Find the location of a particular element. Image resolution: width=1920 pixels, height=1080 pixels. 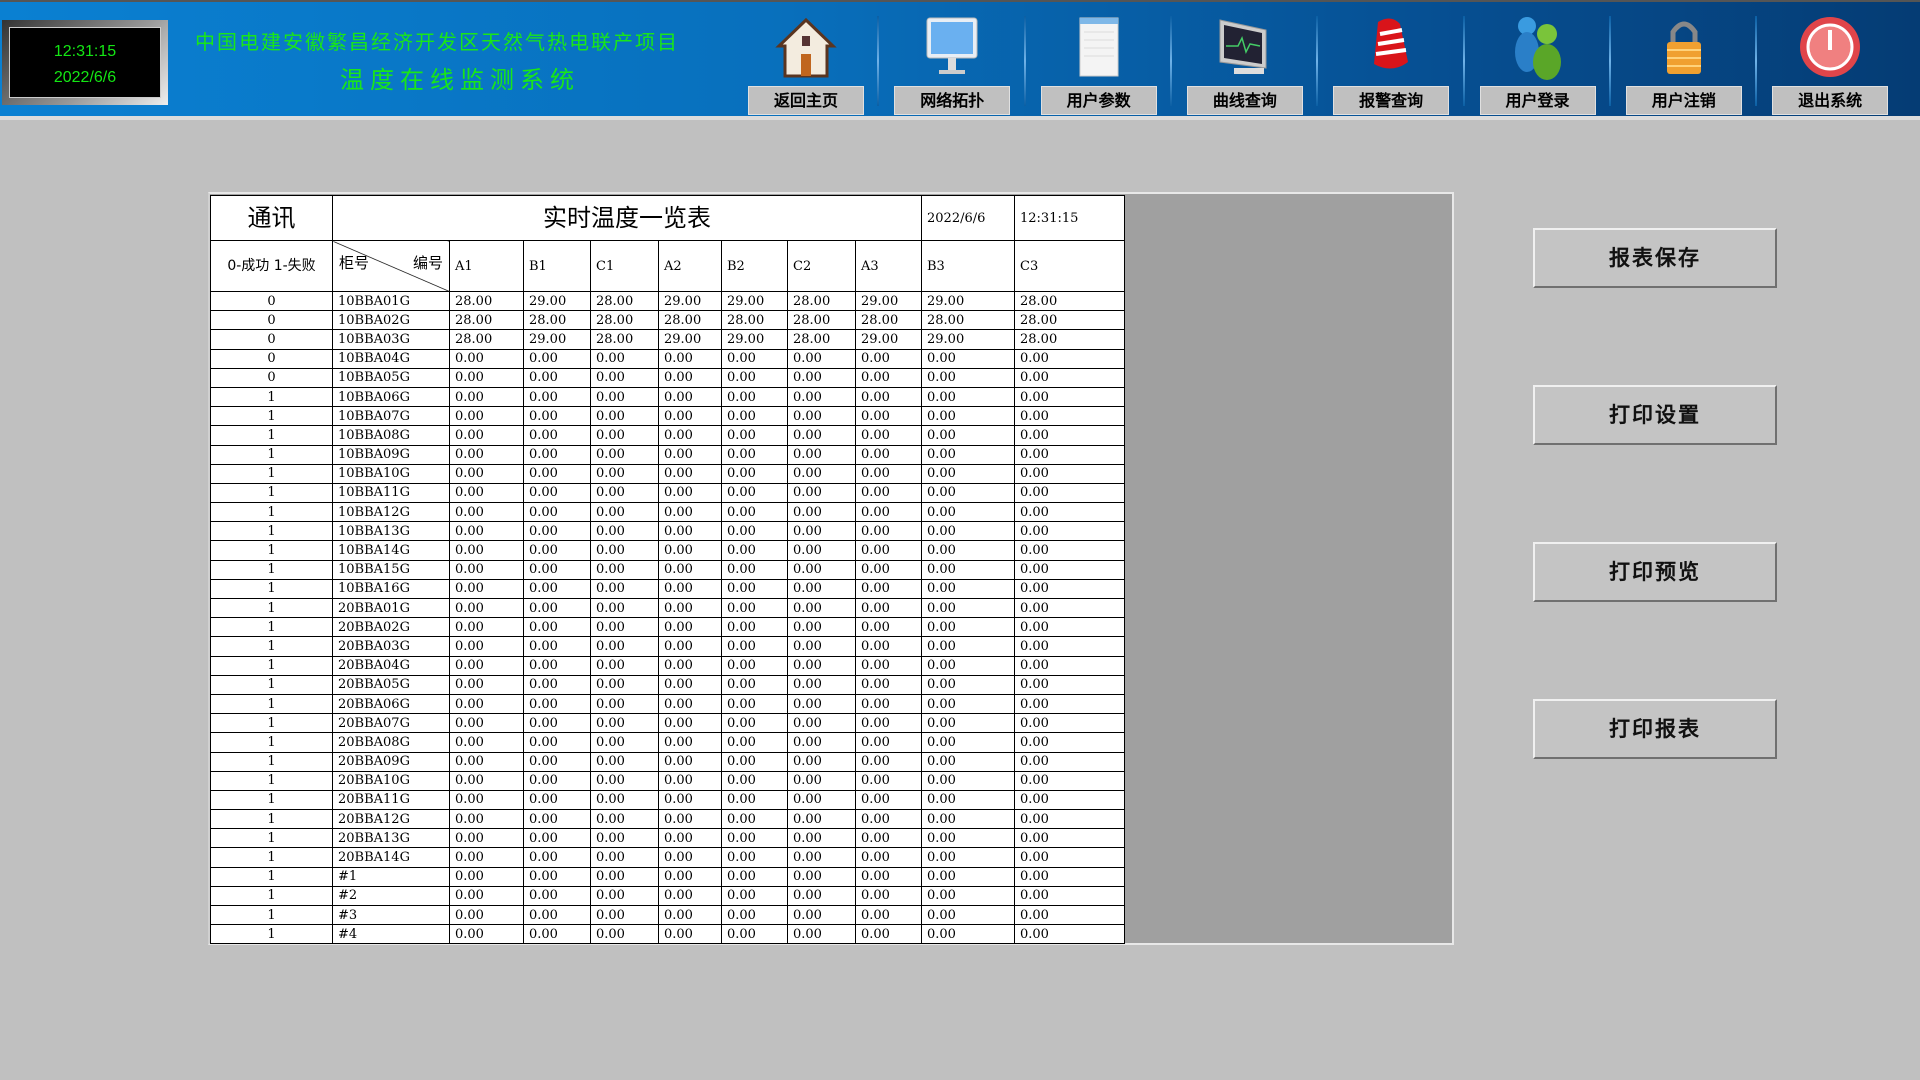

cabinet-id-cell: 20BBA03G is located at coordinates (391, 646).